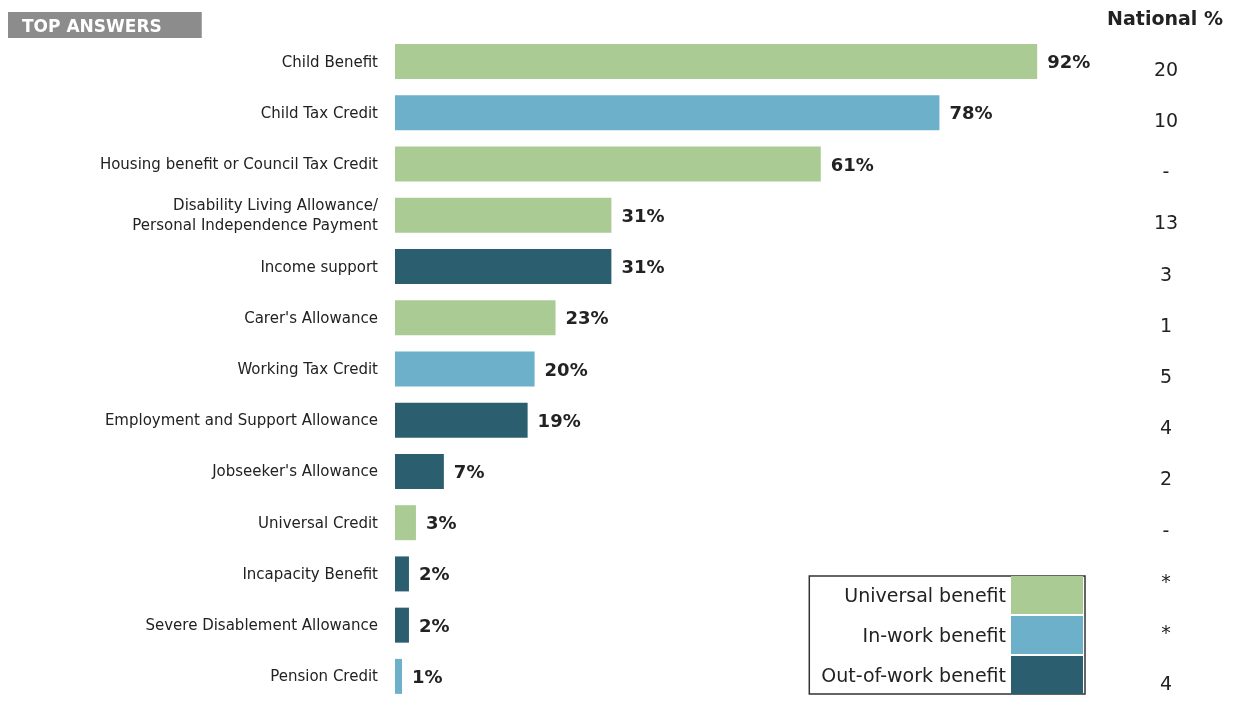 The image size is (1233, 702). What do you see at coordinates (318, 522) in the screenshot?
I see `y-tick-label: Universal Credit` at bounding box center [318, 522].